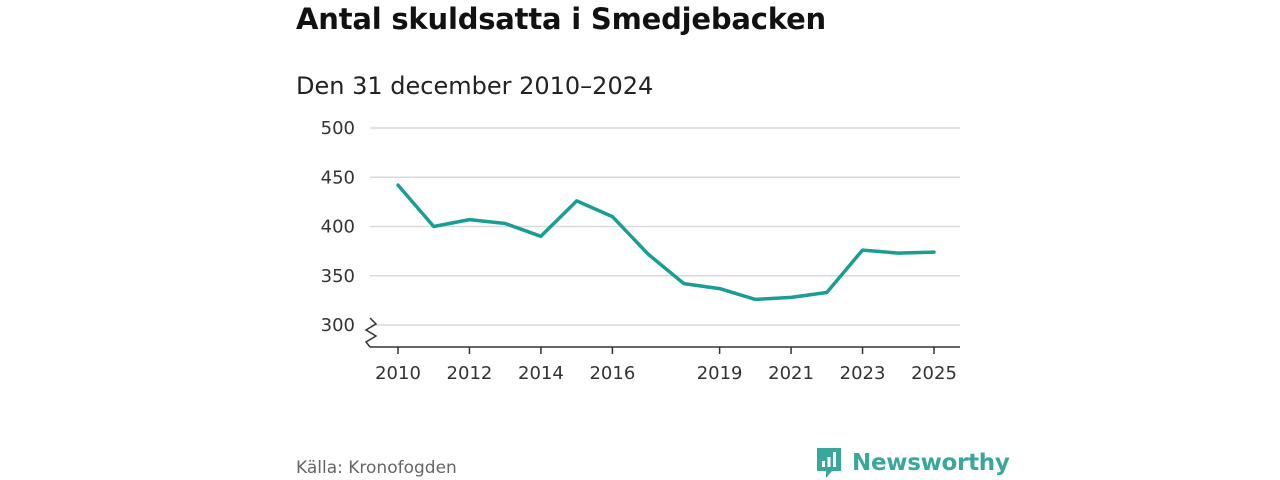 The width and height of the screenshot is (1280, 480). What do you see at coordinates (338, 177) in the screenshot?
I see `y-tick-label: 450` at bounding box center [338, 177].